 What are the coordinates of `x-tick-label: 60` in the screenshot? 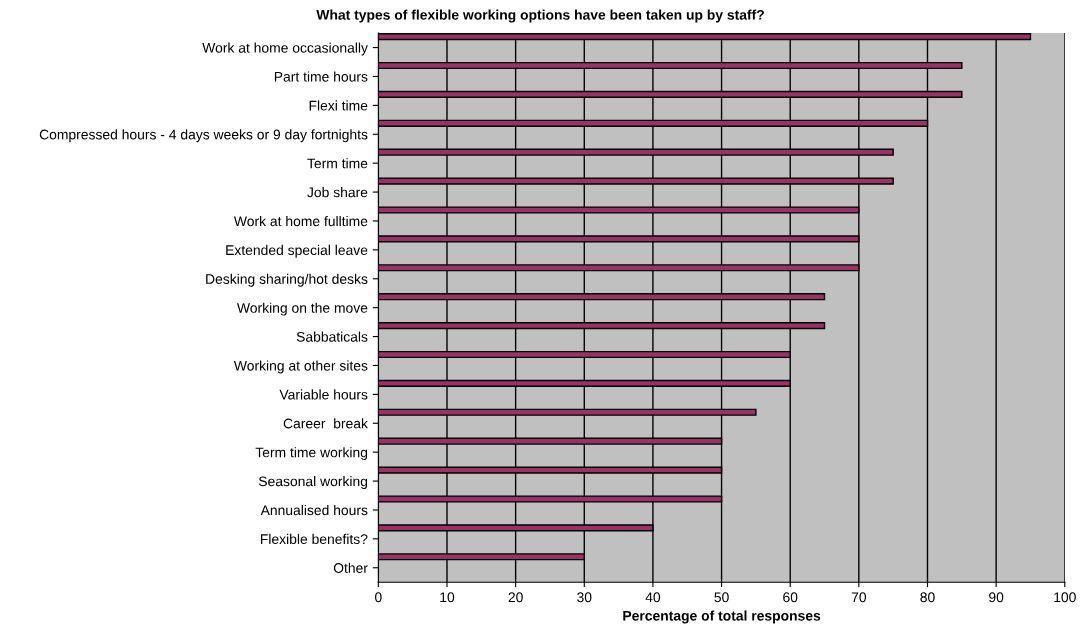 It's located at (790, 597).